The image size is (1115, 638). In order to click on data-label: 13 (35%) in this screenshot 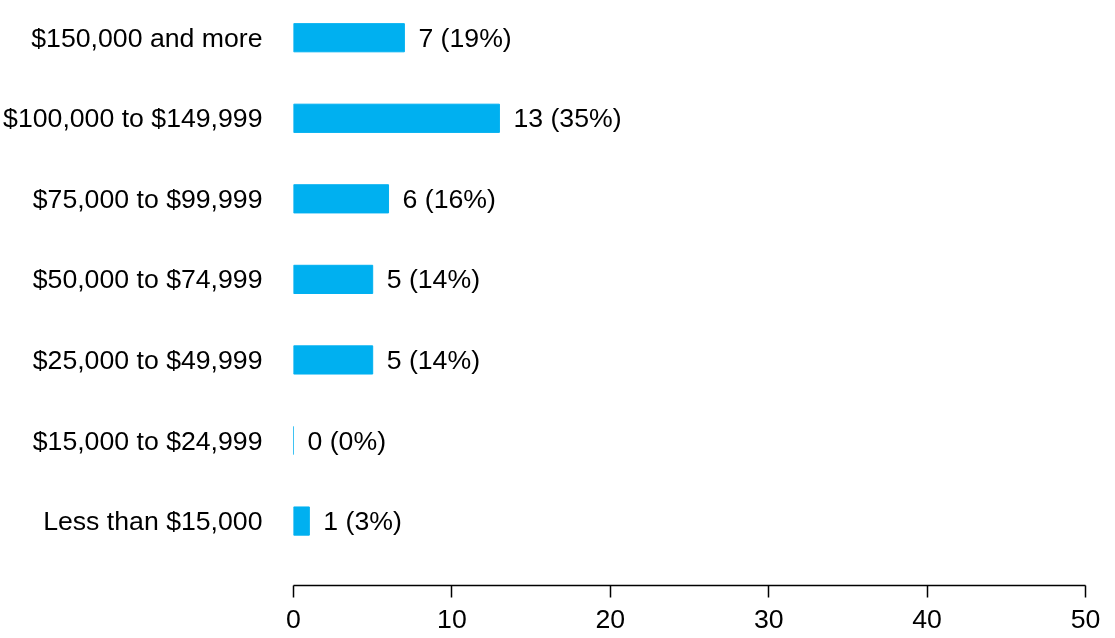, I will do `click(567, 118)`.